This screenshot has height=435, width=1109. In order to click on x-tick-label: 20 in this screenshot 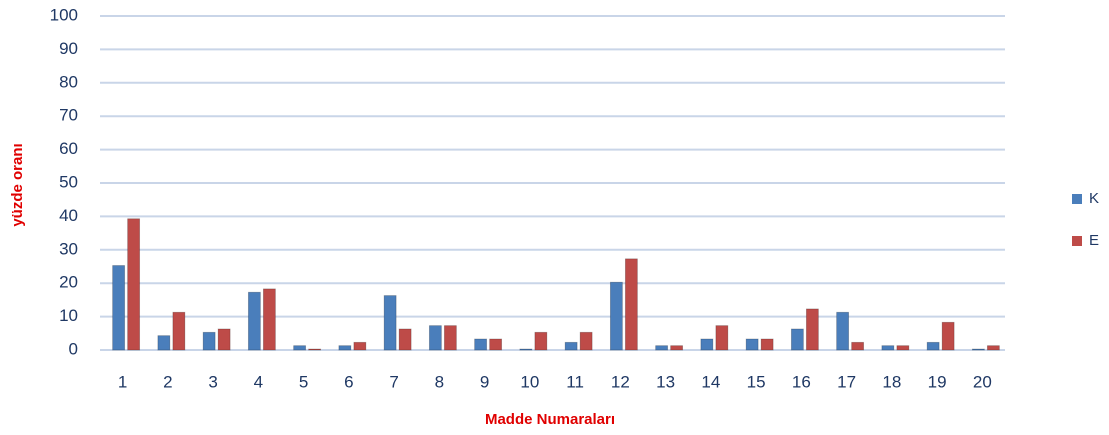, I will do `click(982, 381)`.